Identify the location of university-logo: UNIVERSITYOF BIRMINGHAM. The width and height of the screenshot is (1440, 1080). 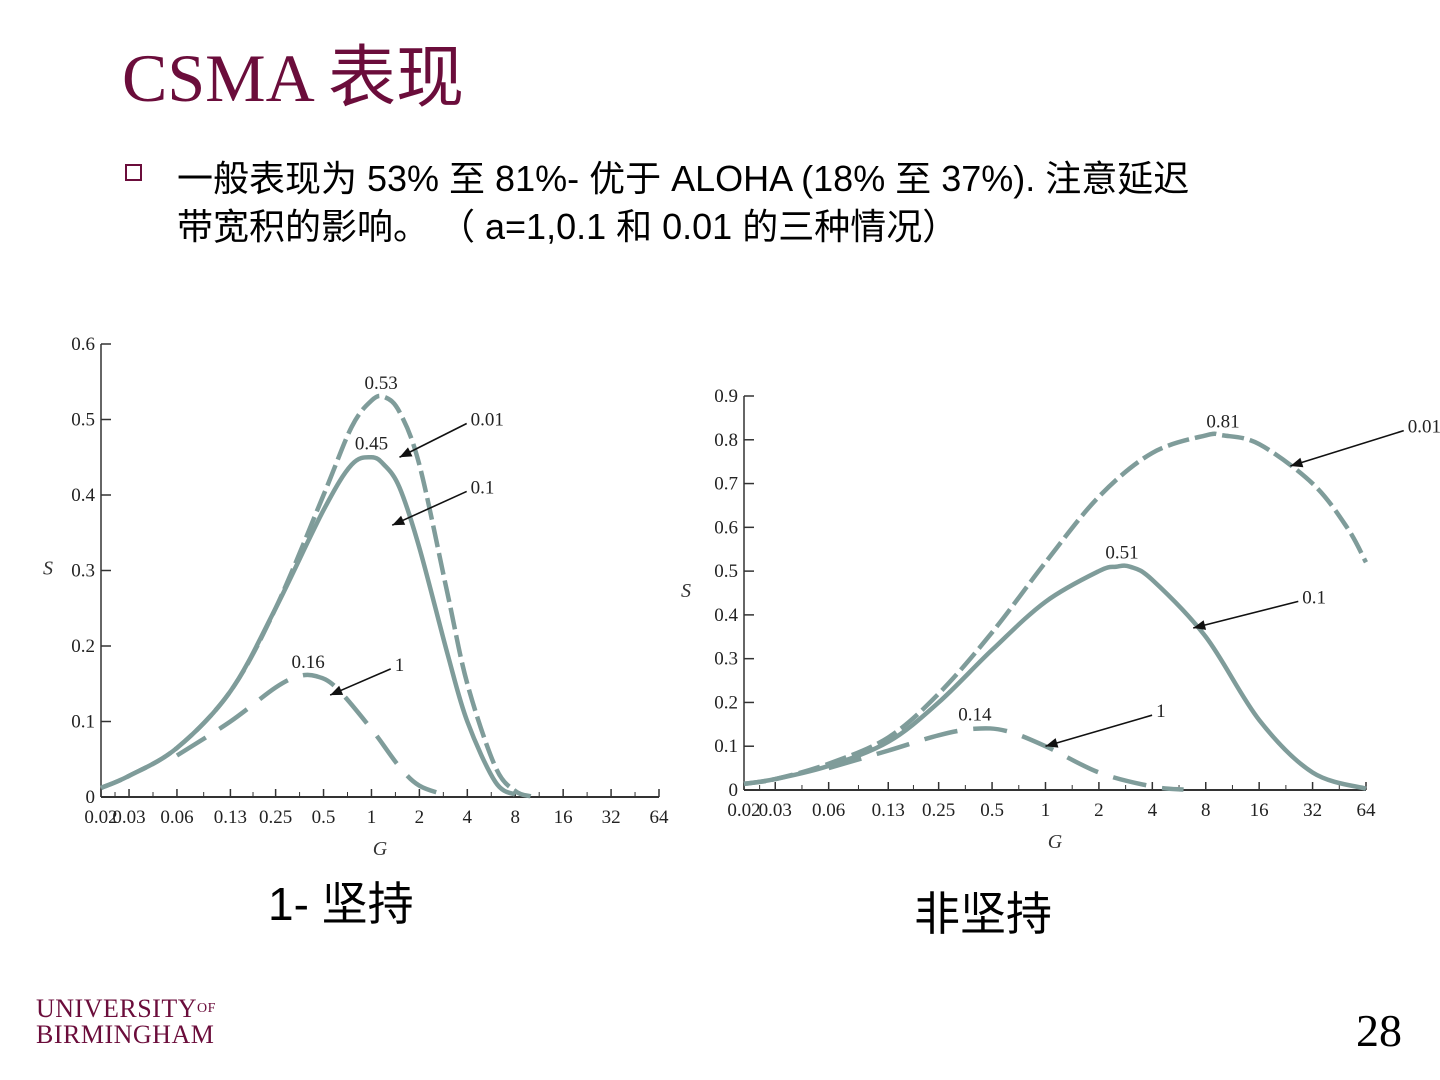
(126, 1022).